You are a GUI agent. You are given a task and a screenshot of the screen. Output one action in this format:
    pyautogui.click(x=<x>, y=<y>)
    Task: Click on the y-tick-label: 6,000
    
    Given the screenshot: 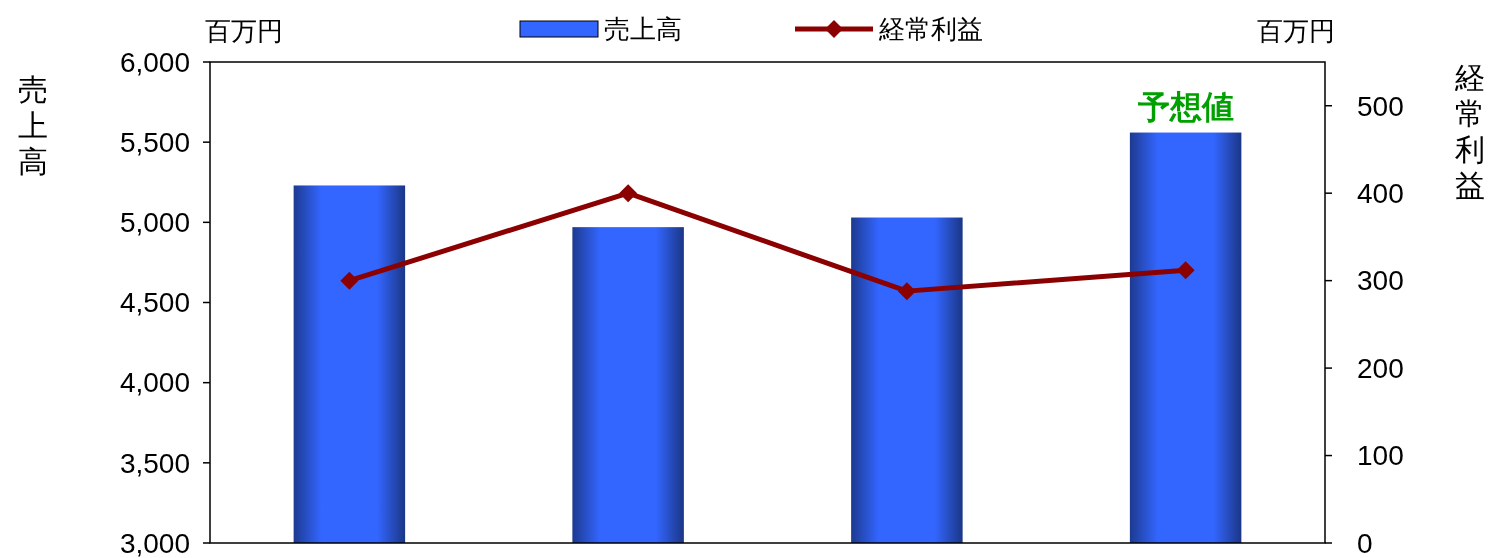 What is the action you would take?
    pyautogui.click(x=154, y=62)
    